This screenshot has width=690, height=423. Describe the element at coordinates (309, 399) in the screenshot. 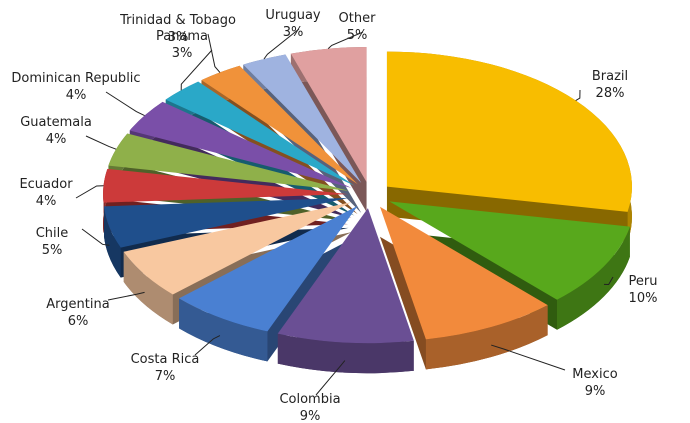

I see `slice-label: Colombia` at that location.